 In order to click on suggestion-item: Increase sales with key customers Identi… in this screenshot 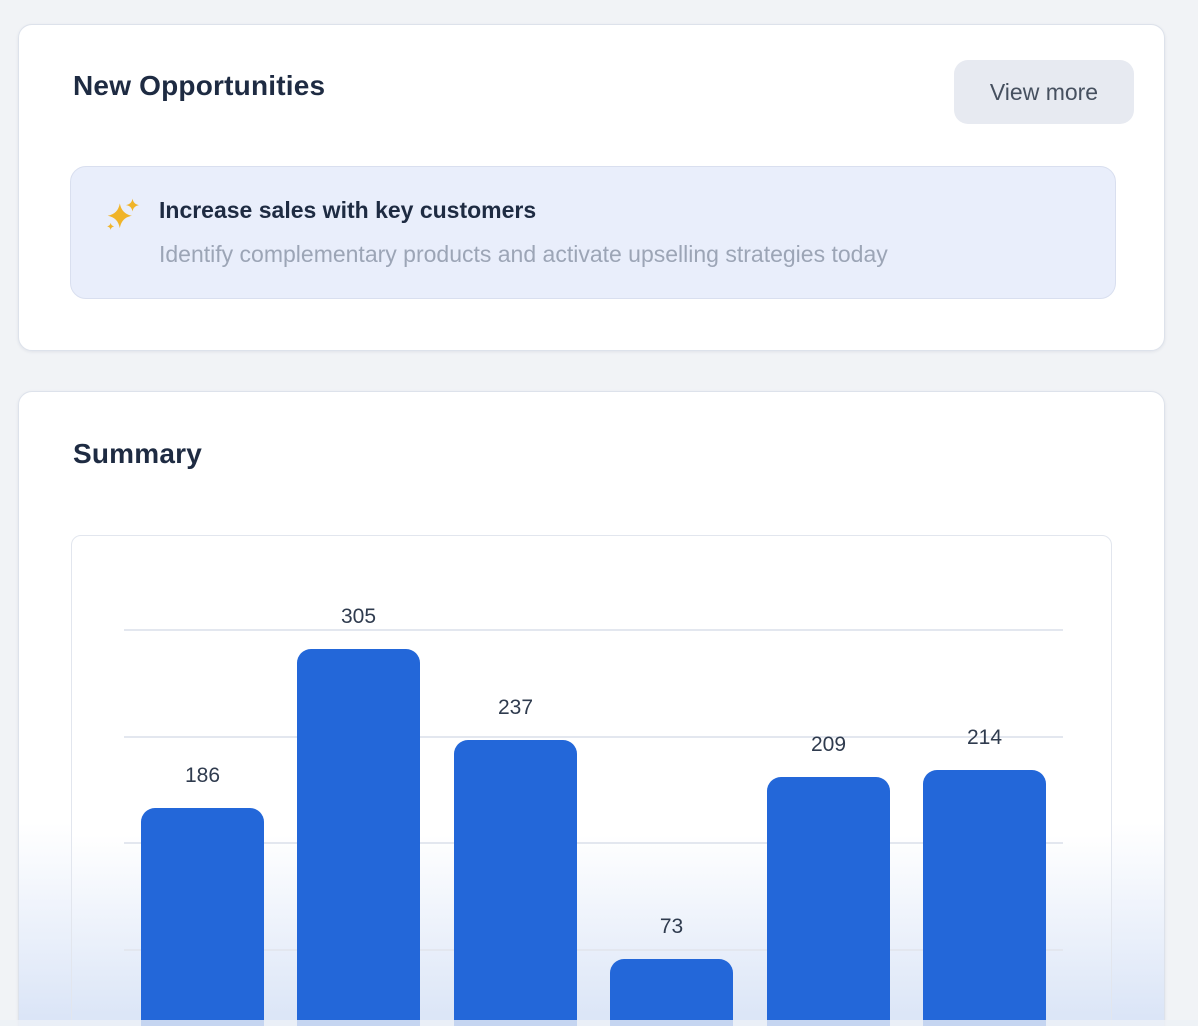, I will do `click(593, 232)`.